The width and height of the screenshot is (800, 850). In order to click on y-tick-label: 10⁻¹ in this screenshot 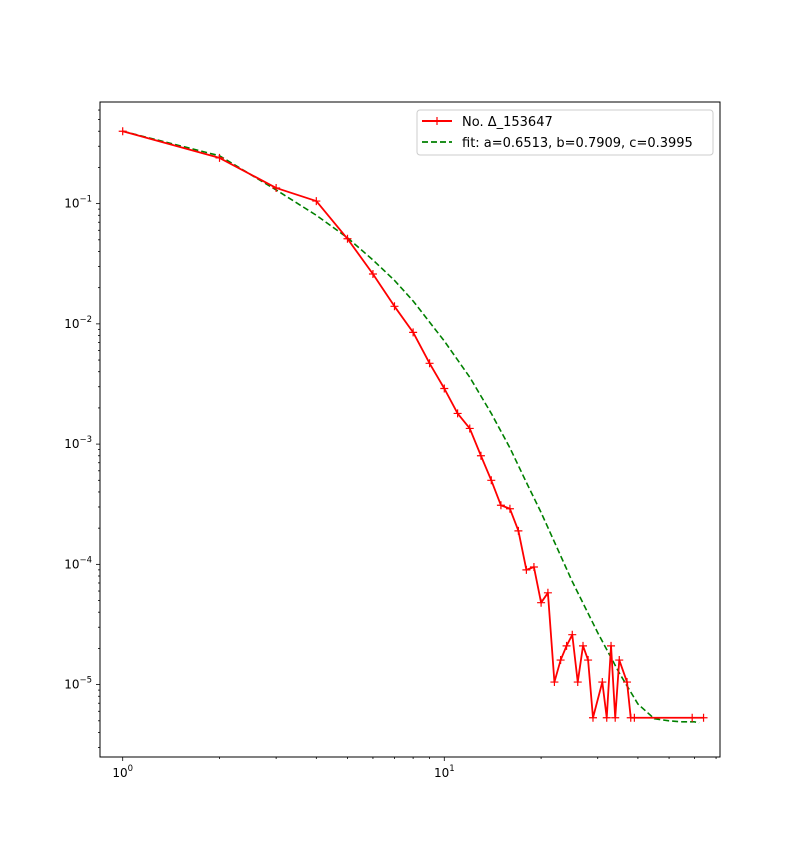, I will do `click(78, 203)`.